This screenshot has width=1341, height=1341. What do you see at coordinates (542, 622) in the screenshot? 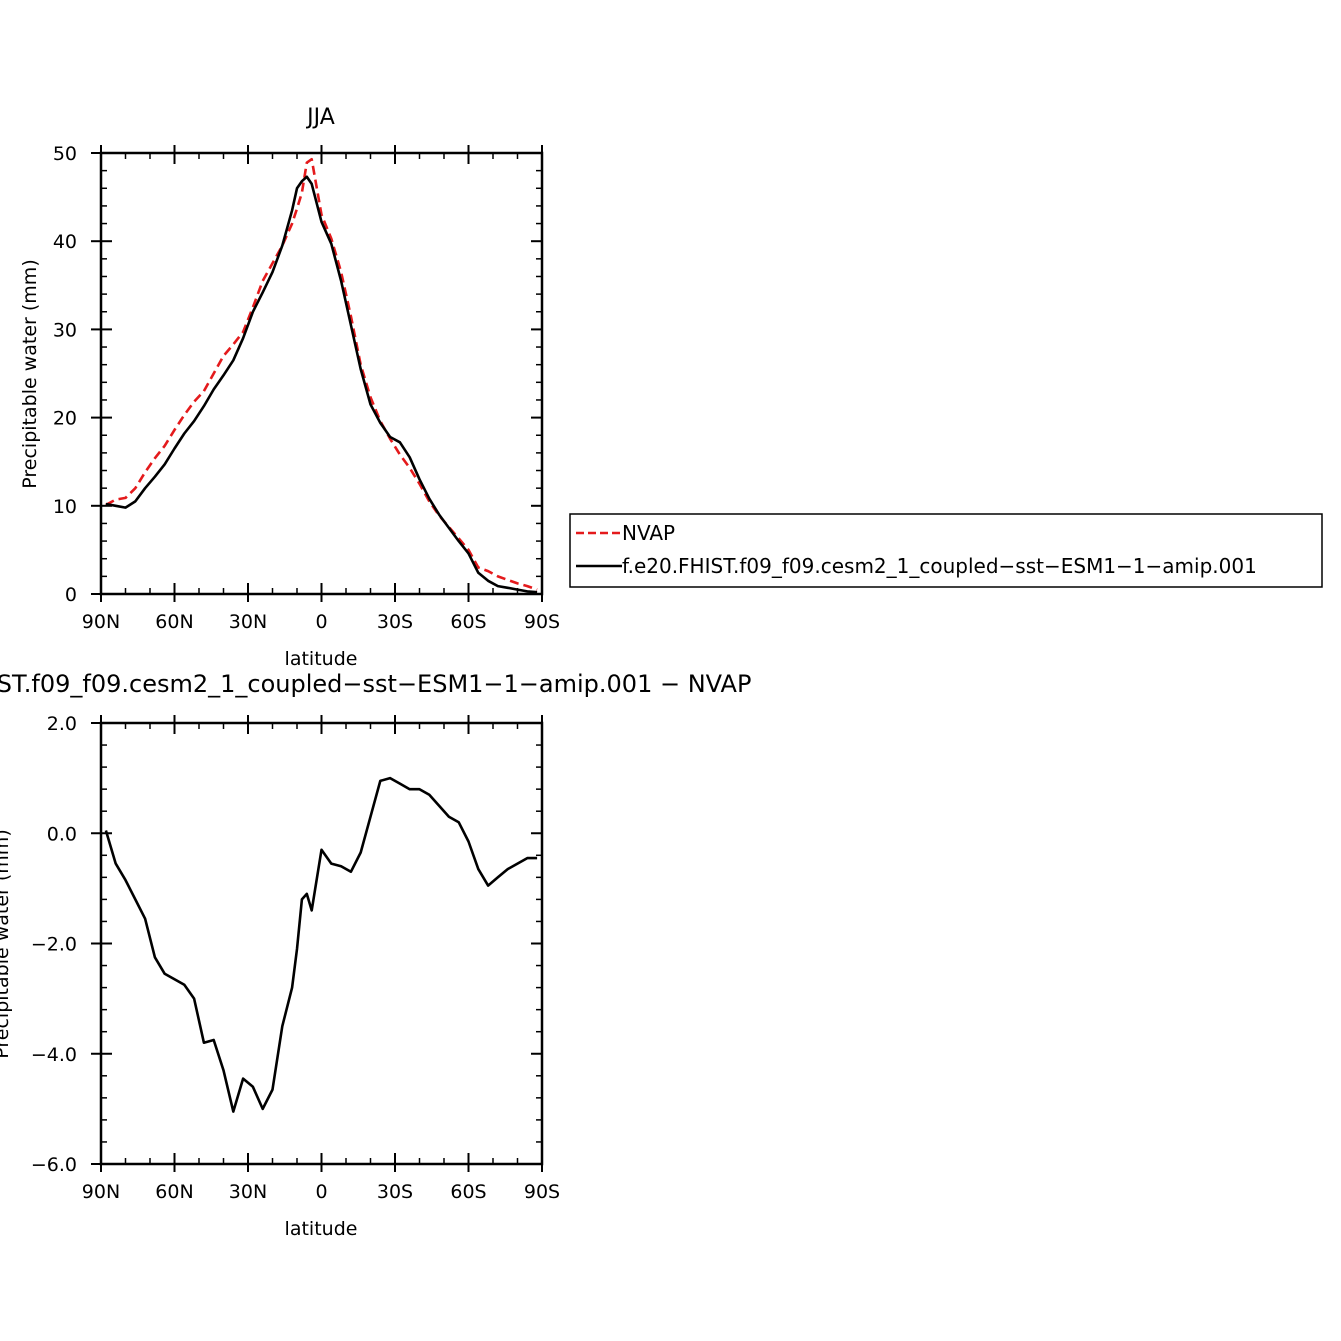
I see `top-x-tick-label: 90S` at bounding box center [542, 622].